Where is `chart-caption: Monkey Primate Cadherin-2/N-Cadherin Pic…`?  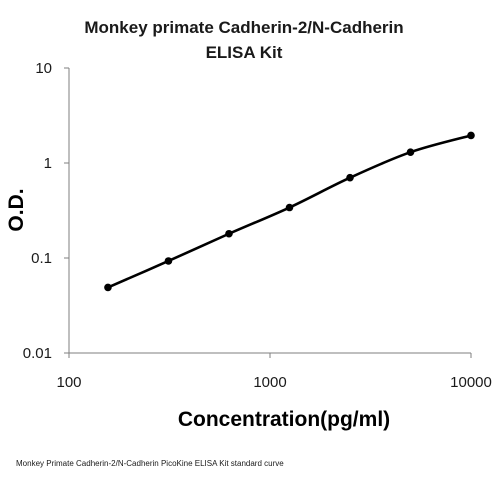
chart-caption: Monkey Primate Cadherin-2/N-Cadherin Pic… is located at coordinates (150, 463).